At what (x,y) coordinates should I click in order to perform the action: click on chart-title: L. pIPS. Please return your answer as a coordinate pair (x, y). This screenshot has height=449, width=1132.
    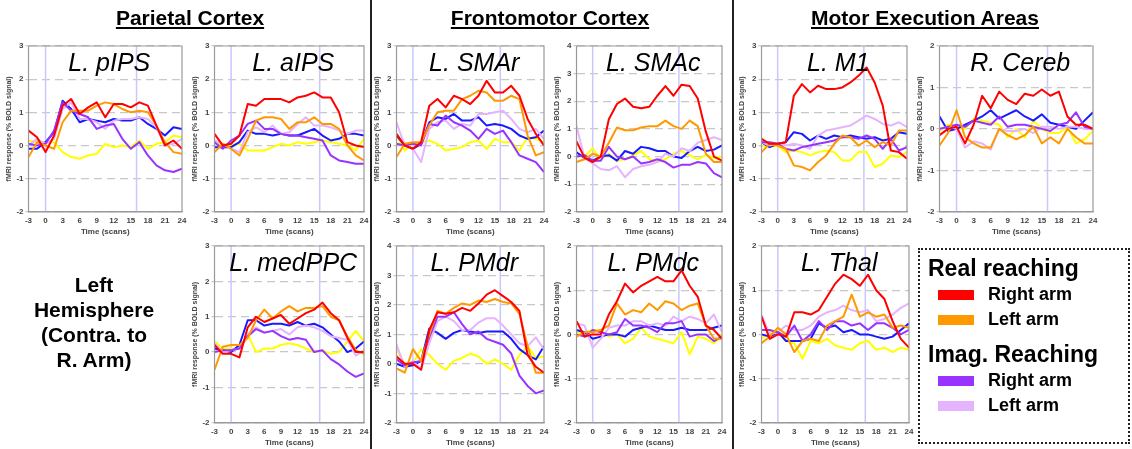
    Looking at the image, I should click on (109, 62).